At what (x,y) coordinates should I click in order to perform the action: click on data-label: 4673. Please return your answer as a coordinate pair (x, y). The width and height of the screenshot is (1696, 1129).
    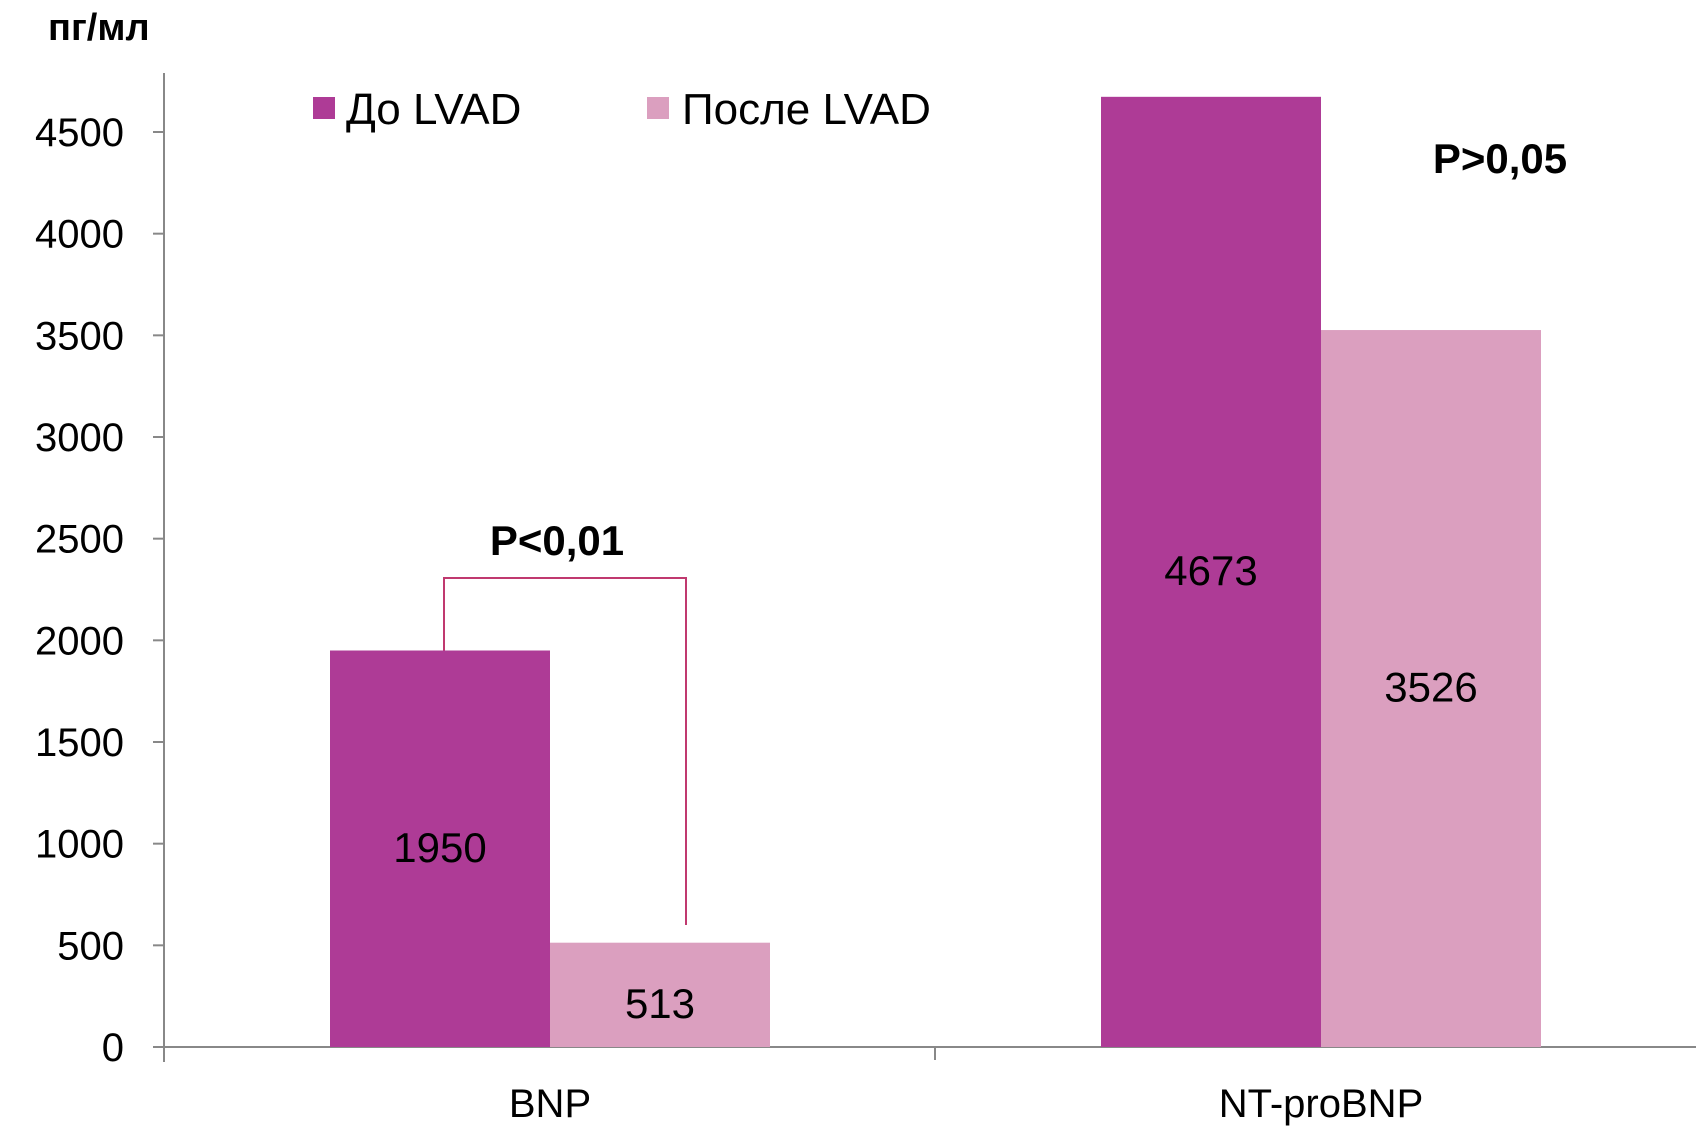
    Looking at the image, I should click on (1210, 570).